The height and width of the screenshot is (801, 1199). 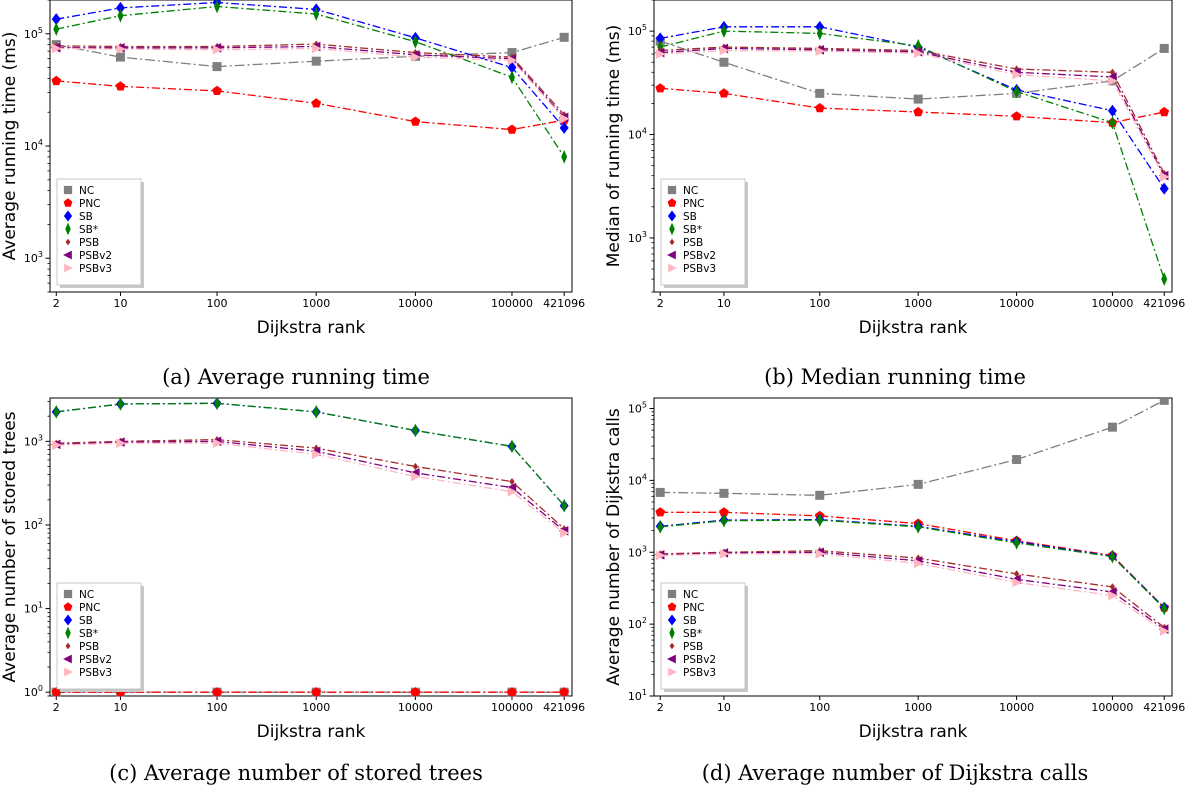 What do you see at coordinates (1016, 574) in the screenshot?
I see `data-point-psb` at bounding box center [1016, 574].